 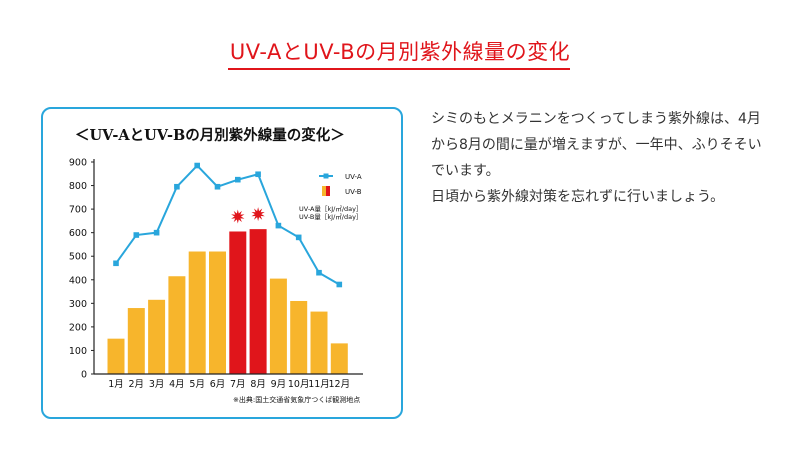 I want to click on y-tick-label: 500, so click(x=78, y=257).